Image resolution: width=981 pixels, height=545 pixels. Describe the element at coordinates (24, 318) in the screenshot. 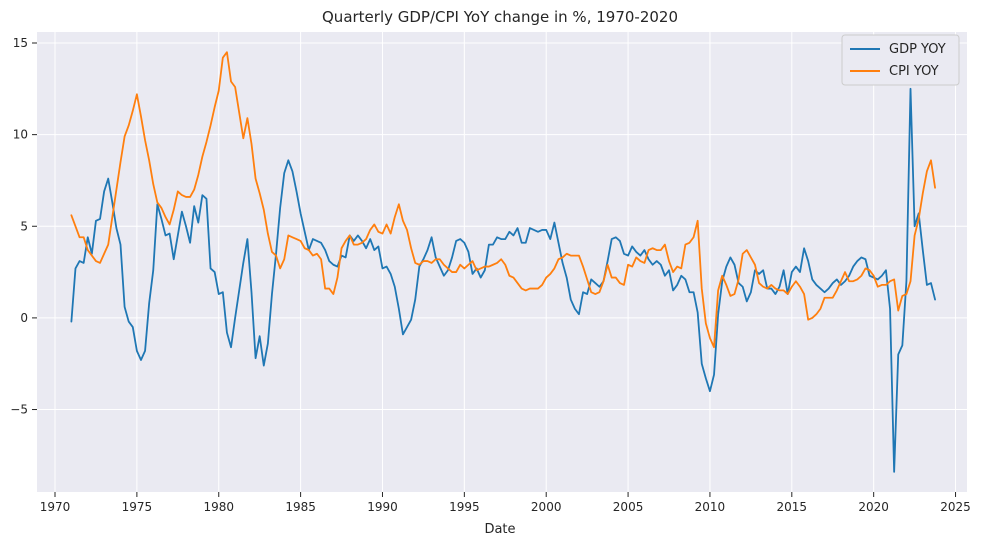

I see `y-tick-label: 0` at that location.